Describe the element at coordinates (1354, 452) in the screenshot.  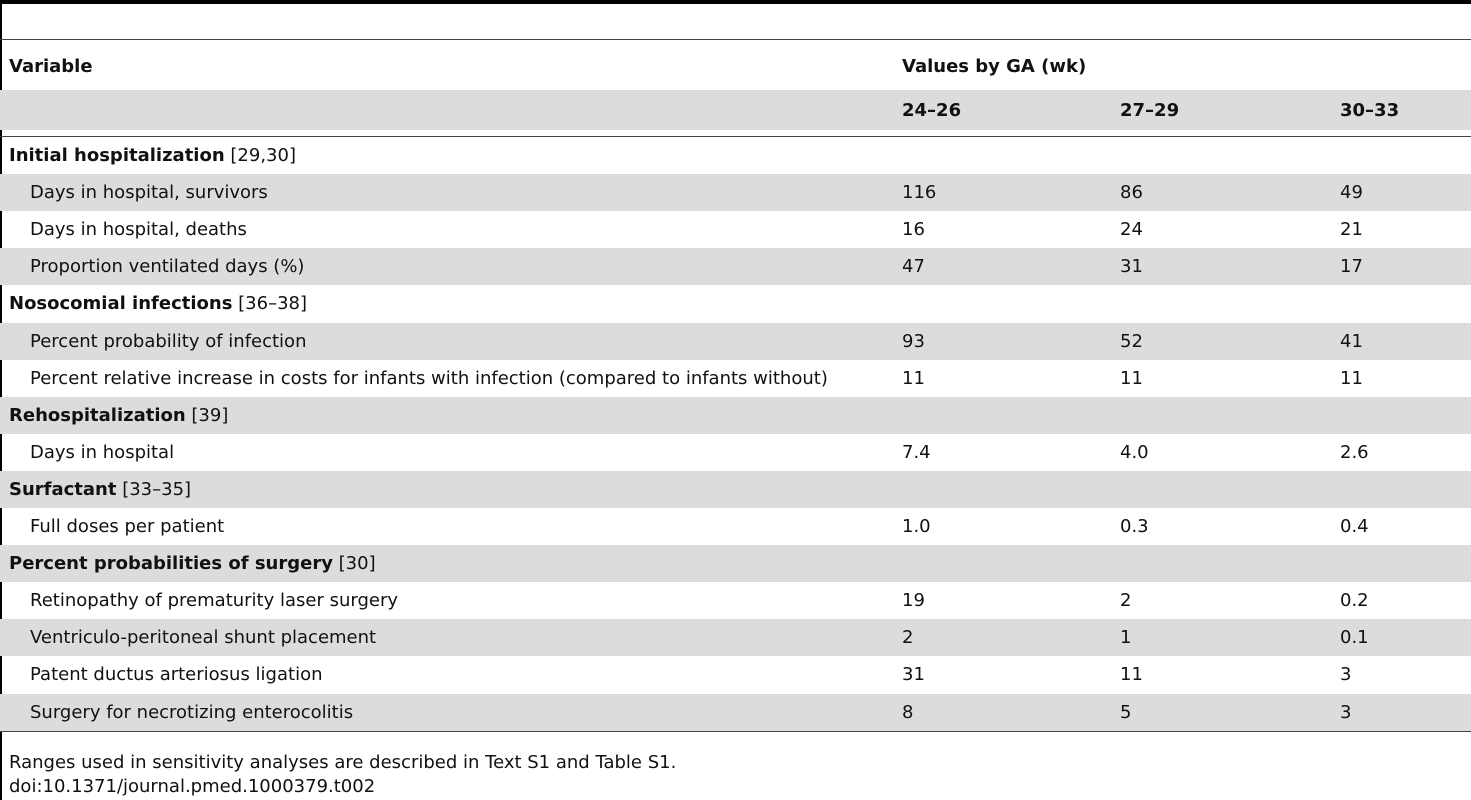
I see `cell-value: 2.6` at that location.